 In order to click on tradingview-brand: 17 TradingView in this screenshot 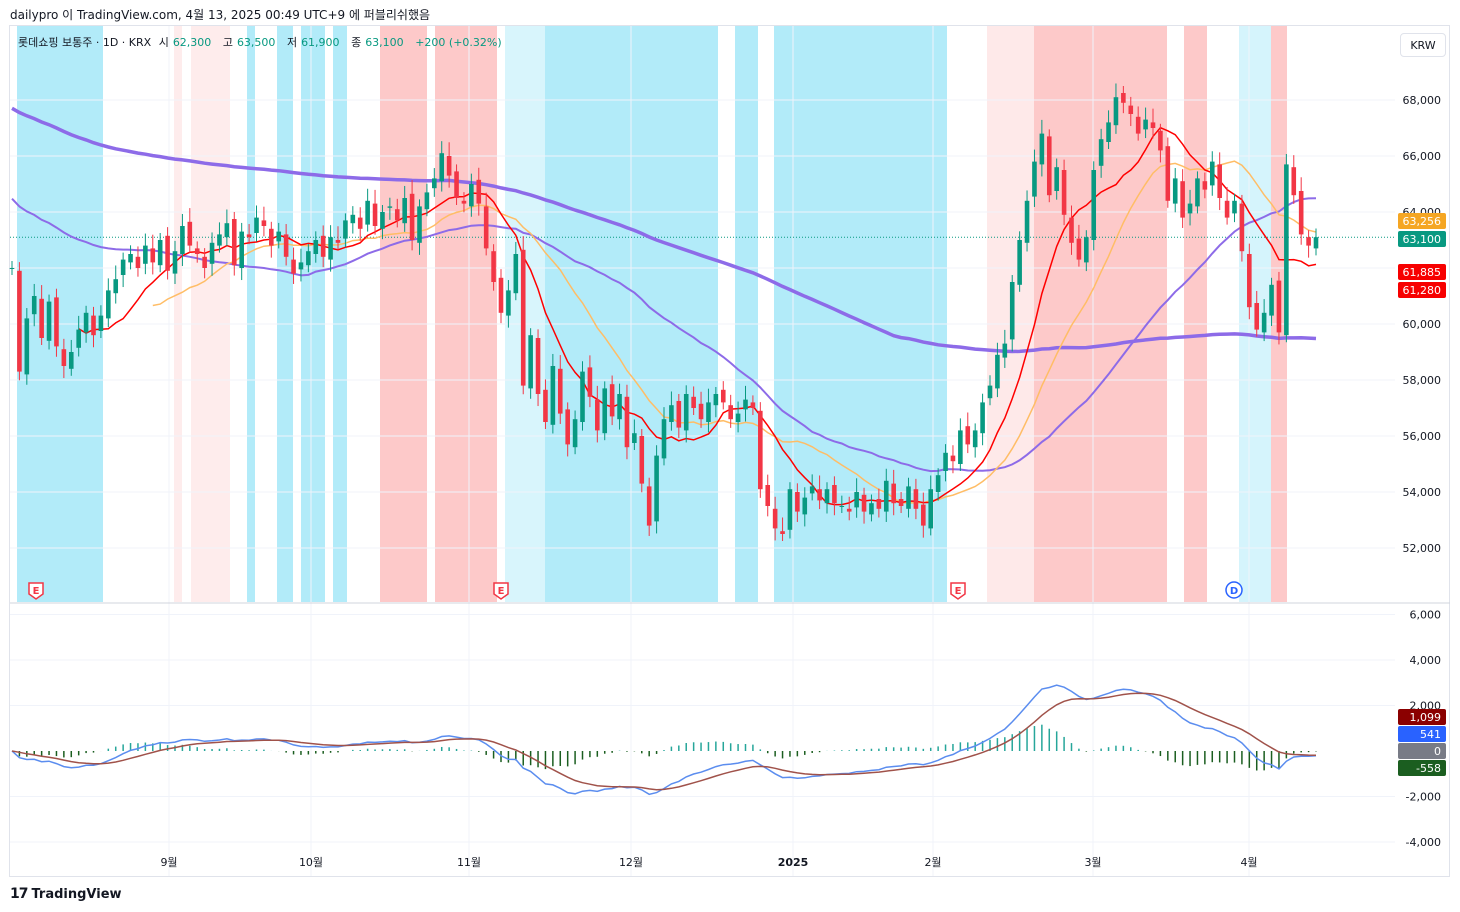, I will do `click(66, 894)`.